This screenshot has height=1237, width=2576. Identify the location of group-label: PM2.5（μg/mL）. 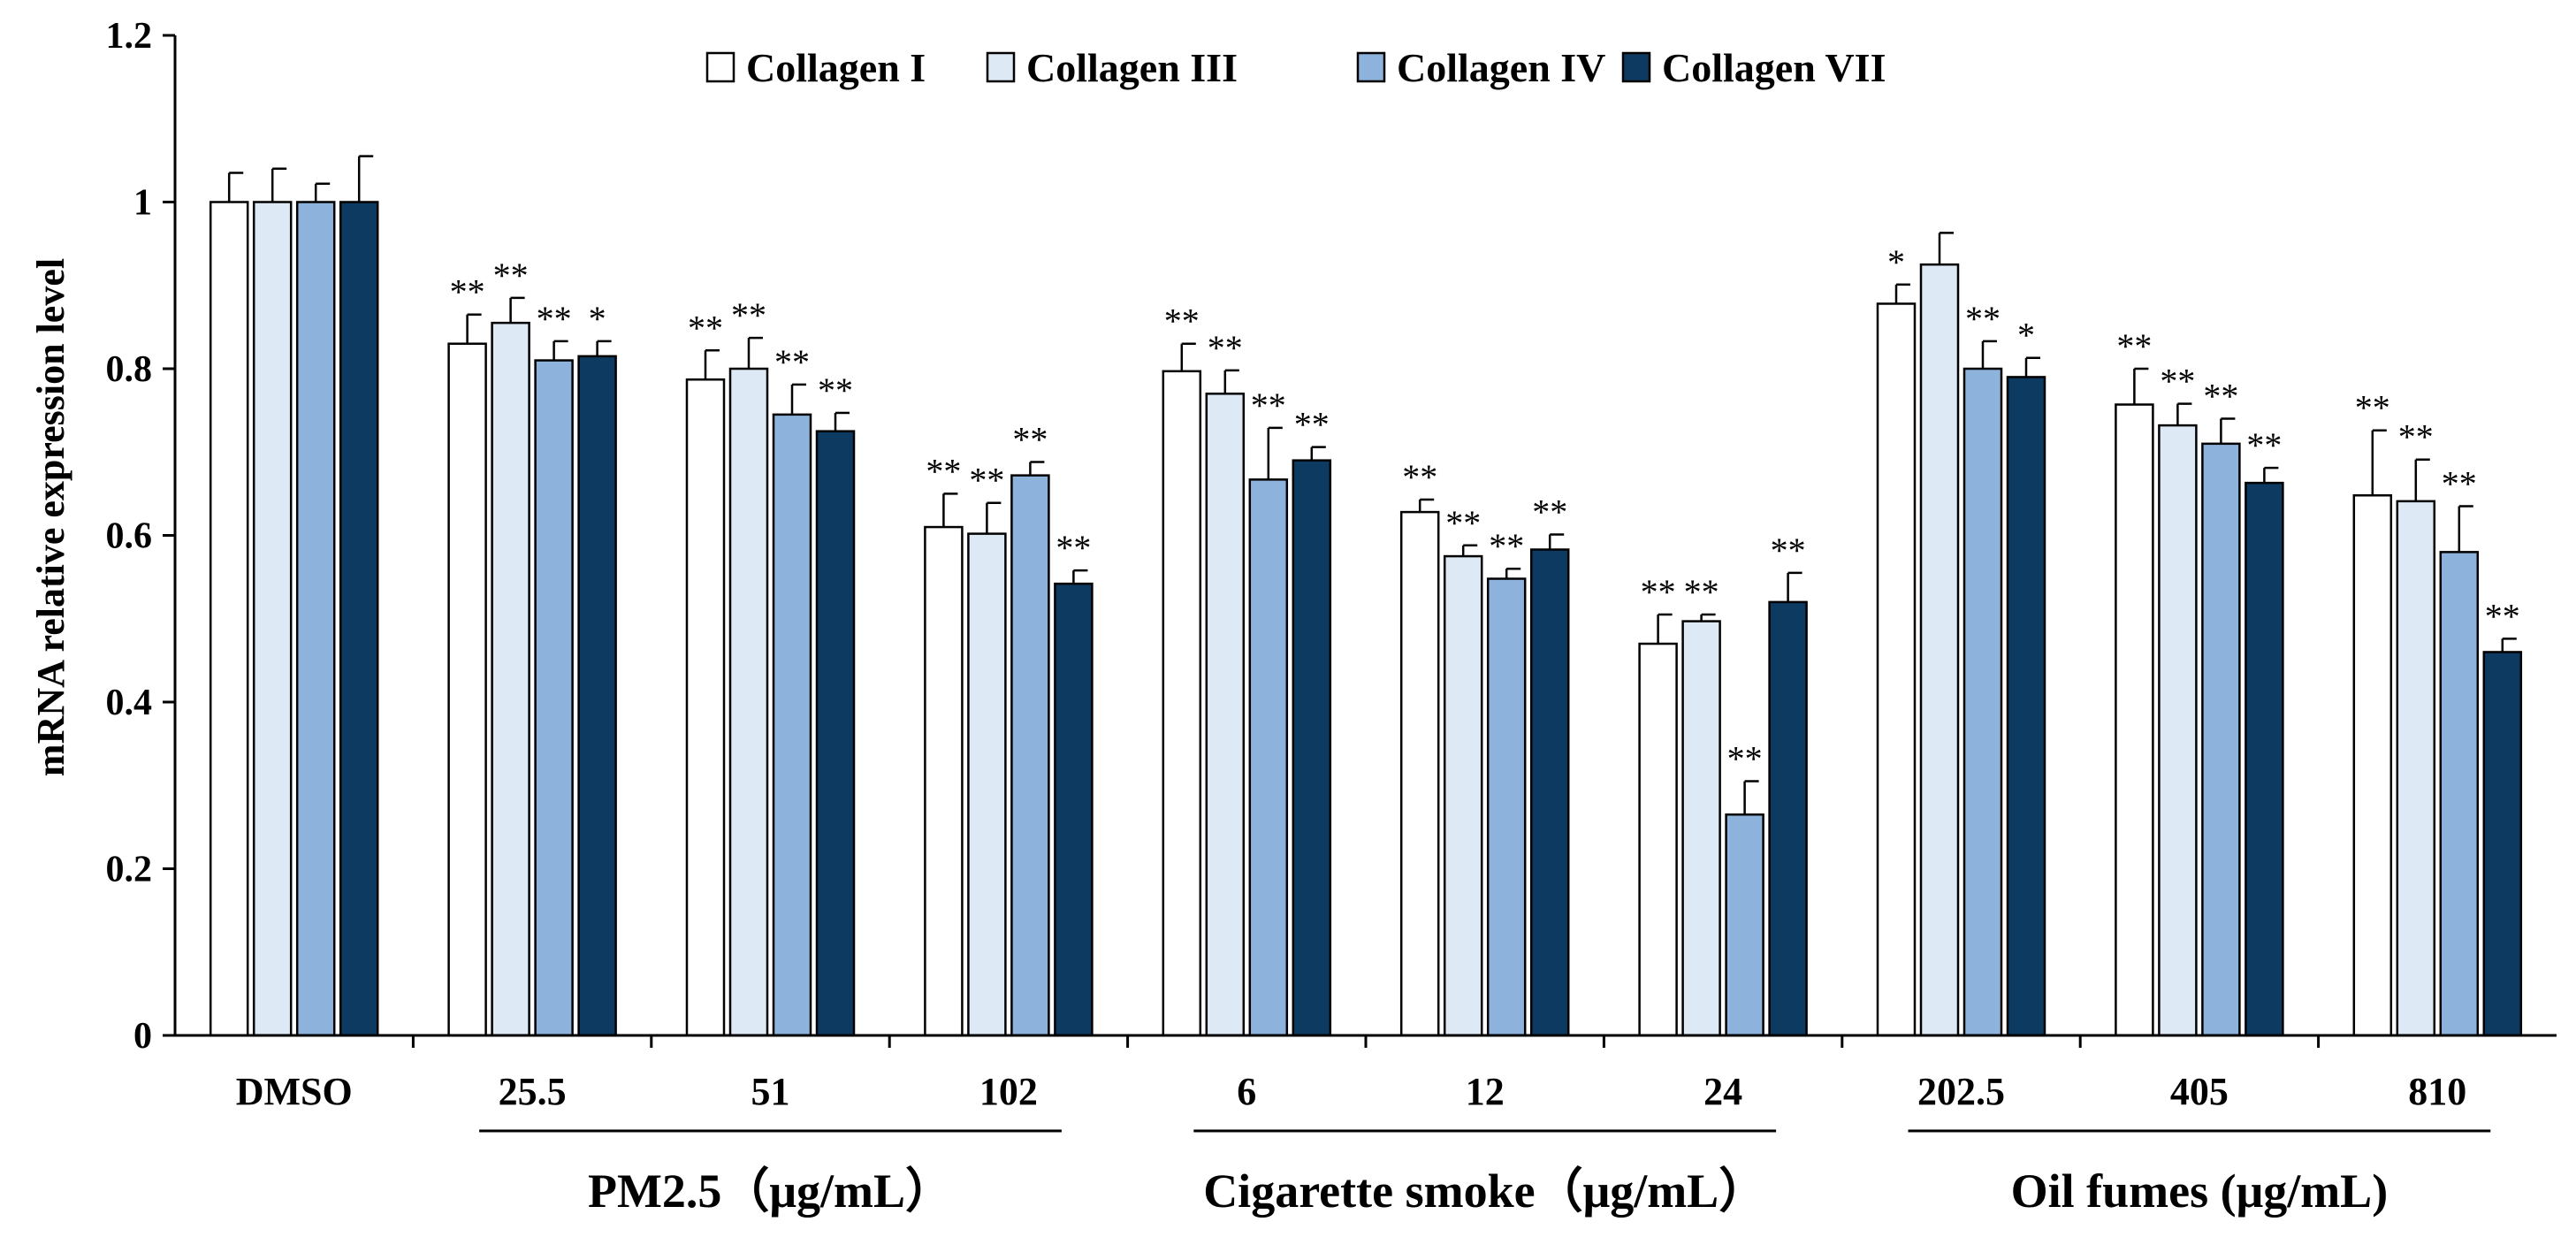
(770, 1191).